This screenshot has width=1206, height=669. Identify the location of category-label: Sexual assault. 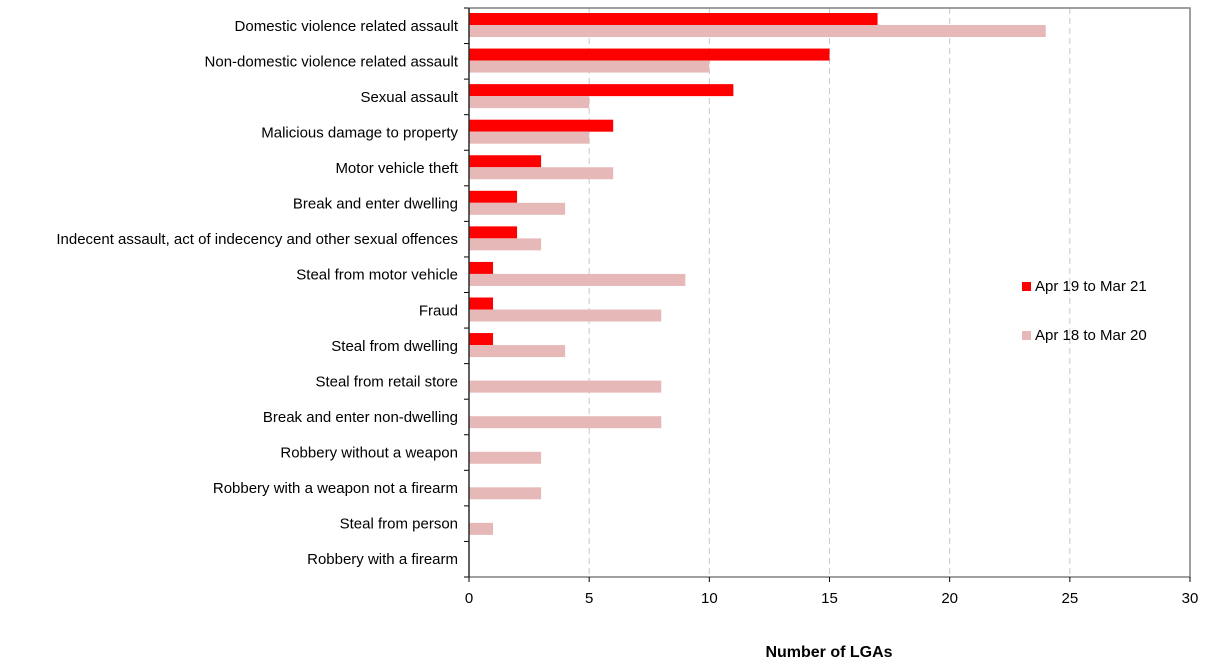
(409, 97).